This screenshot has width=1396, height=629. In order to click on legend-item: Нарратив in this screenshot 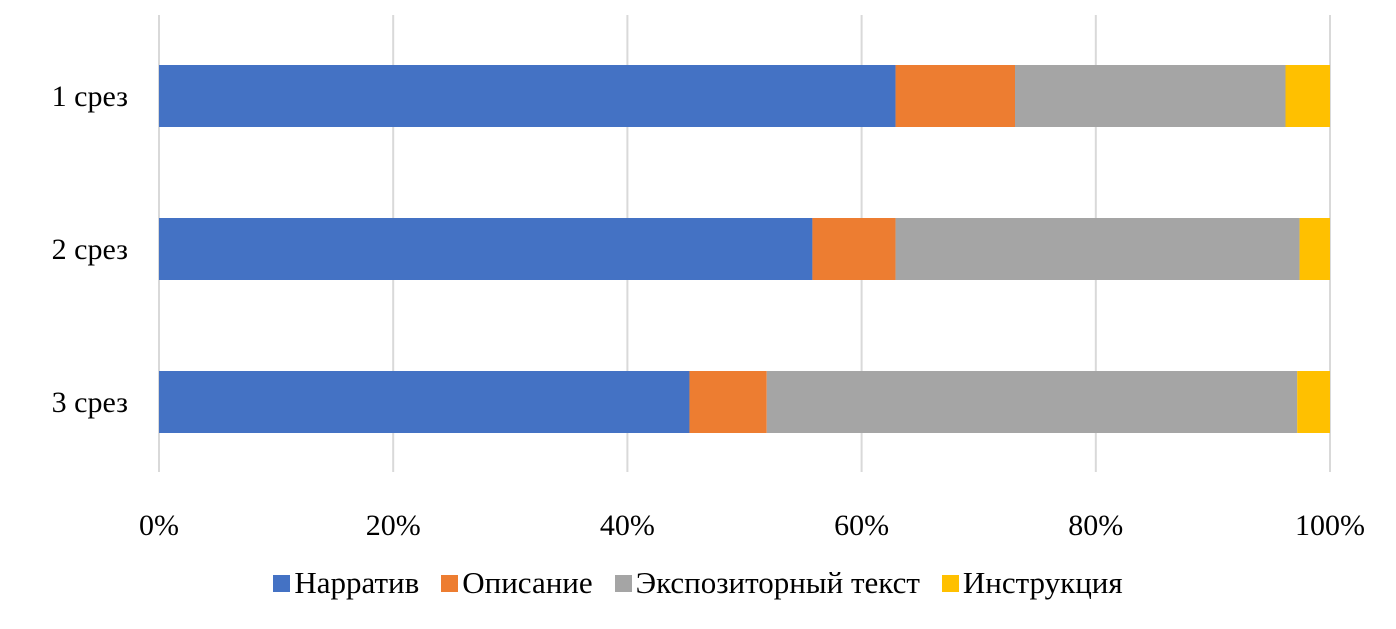, I will do `click(346, 583)`.